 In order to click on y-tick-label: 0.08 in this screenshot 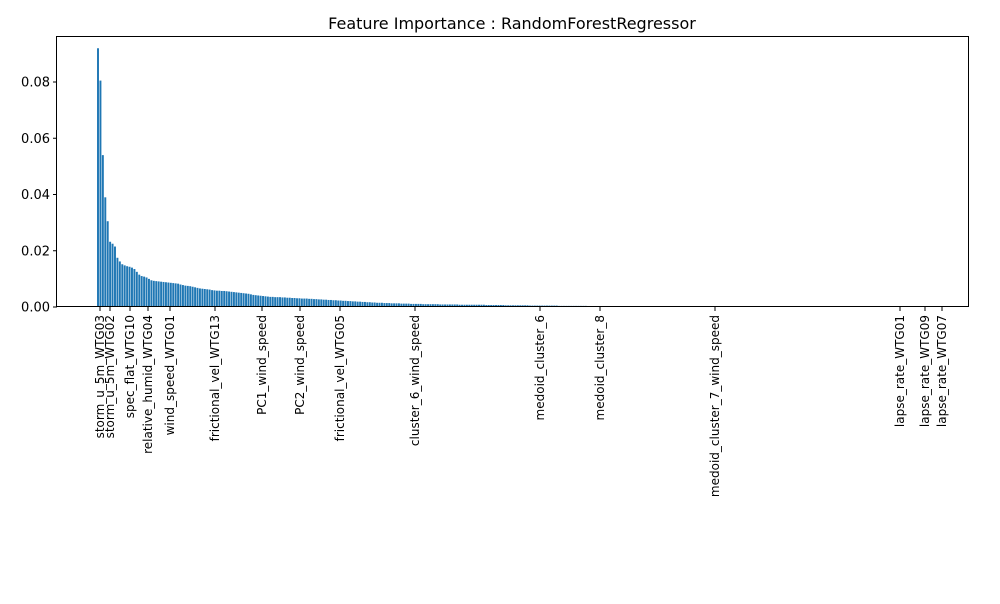, I will do `click(35, 83)`.